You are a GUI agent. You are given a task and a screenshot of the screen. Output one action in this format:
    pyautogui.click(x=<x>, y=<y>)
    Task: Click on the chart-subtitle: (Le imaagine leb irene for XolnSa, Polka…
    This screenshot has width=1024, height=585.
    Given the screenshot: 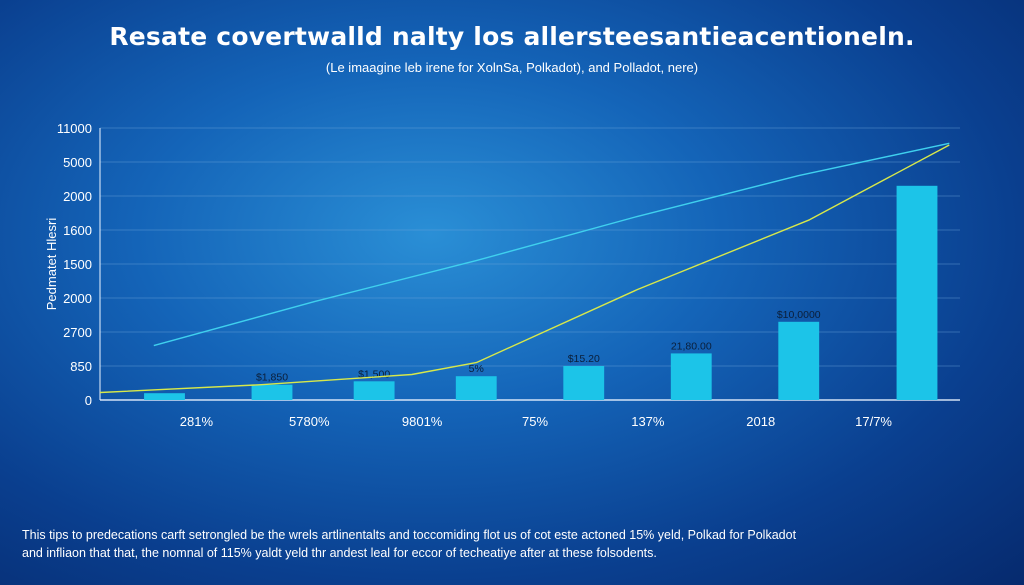 What is the action you would take?
    pyautogui.click(x=512, y=67)
    